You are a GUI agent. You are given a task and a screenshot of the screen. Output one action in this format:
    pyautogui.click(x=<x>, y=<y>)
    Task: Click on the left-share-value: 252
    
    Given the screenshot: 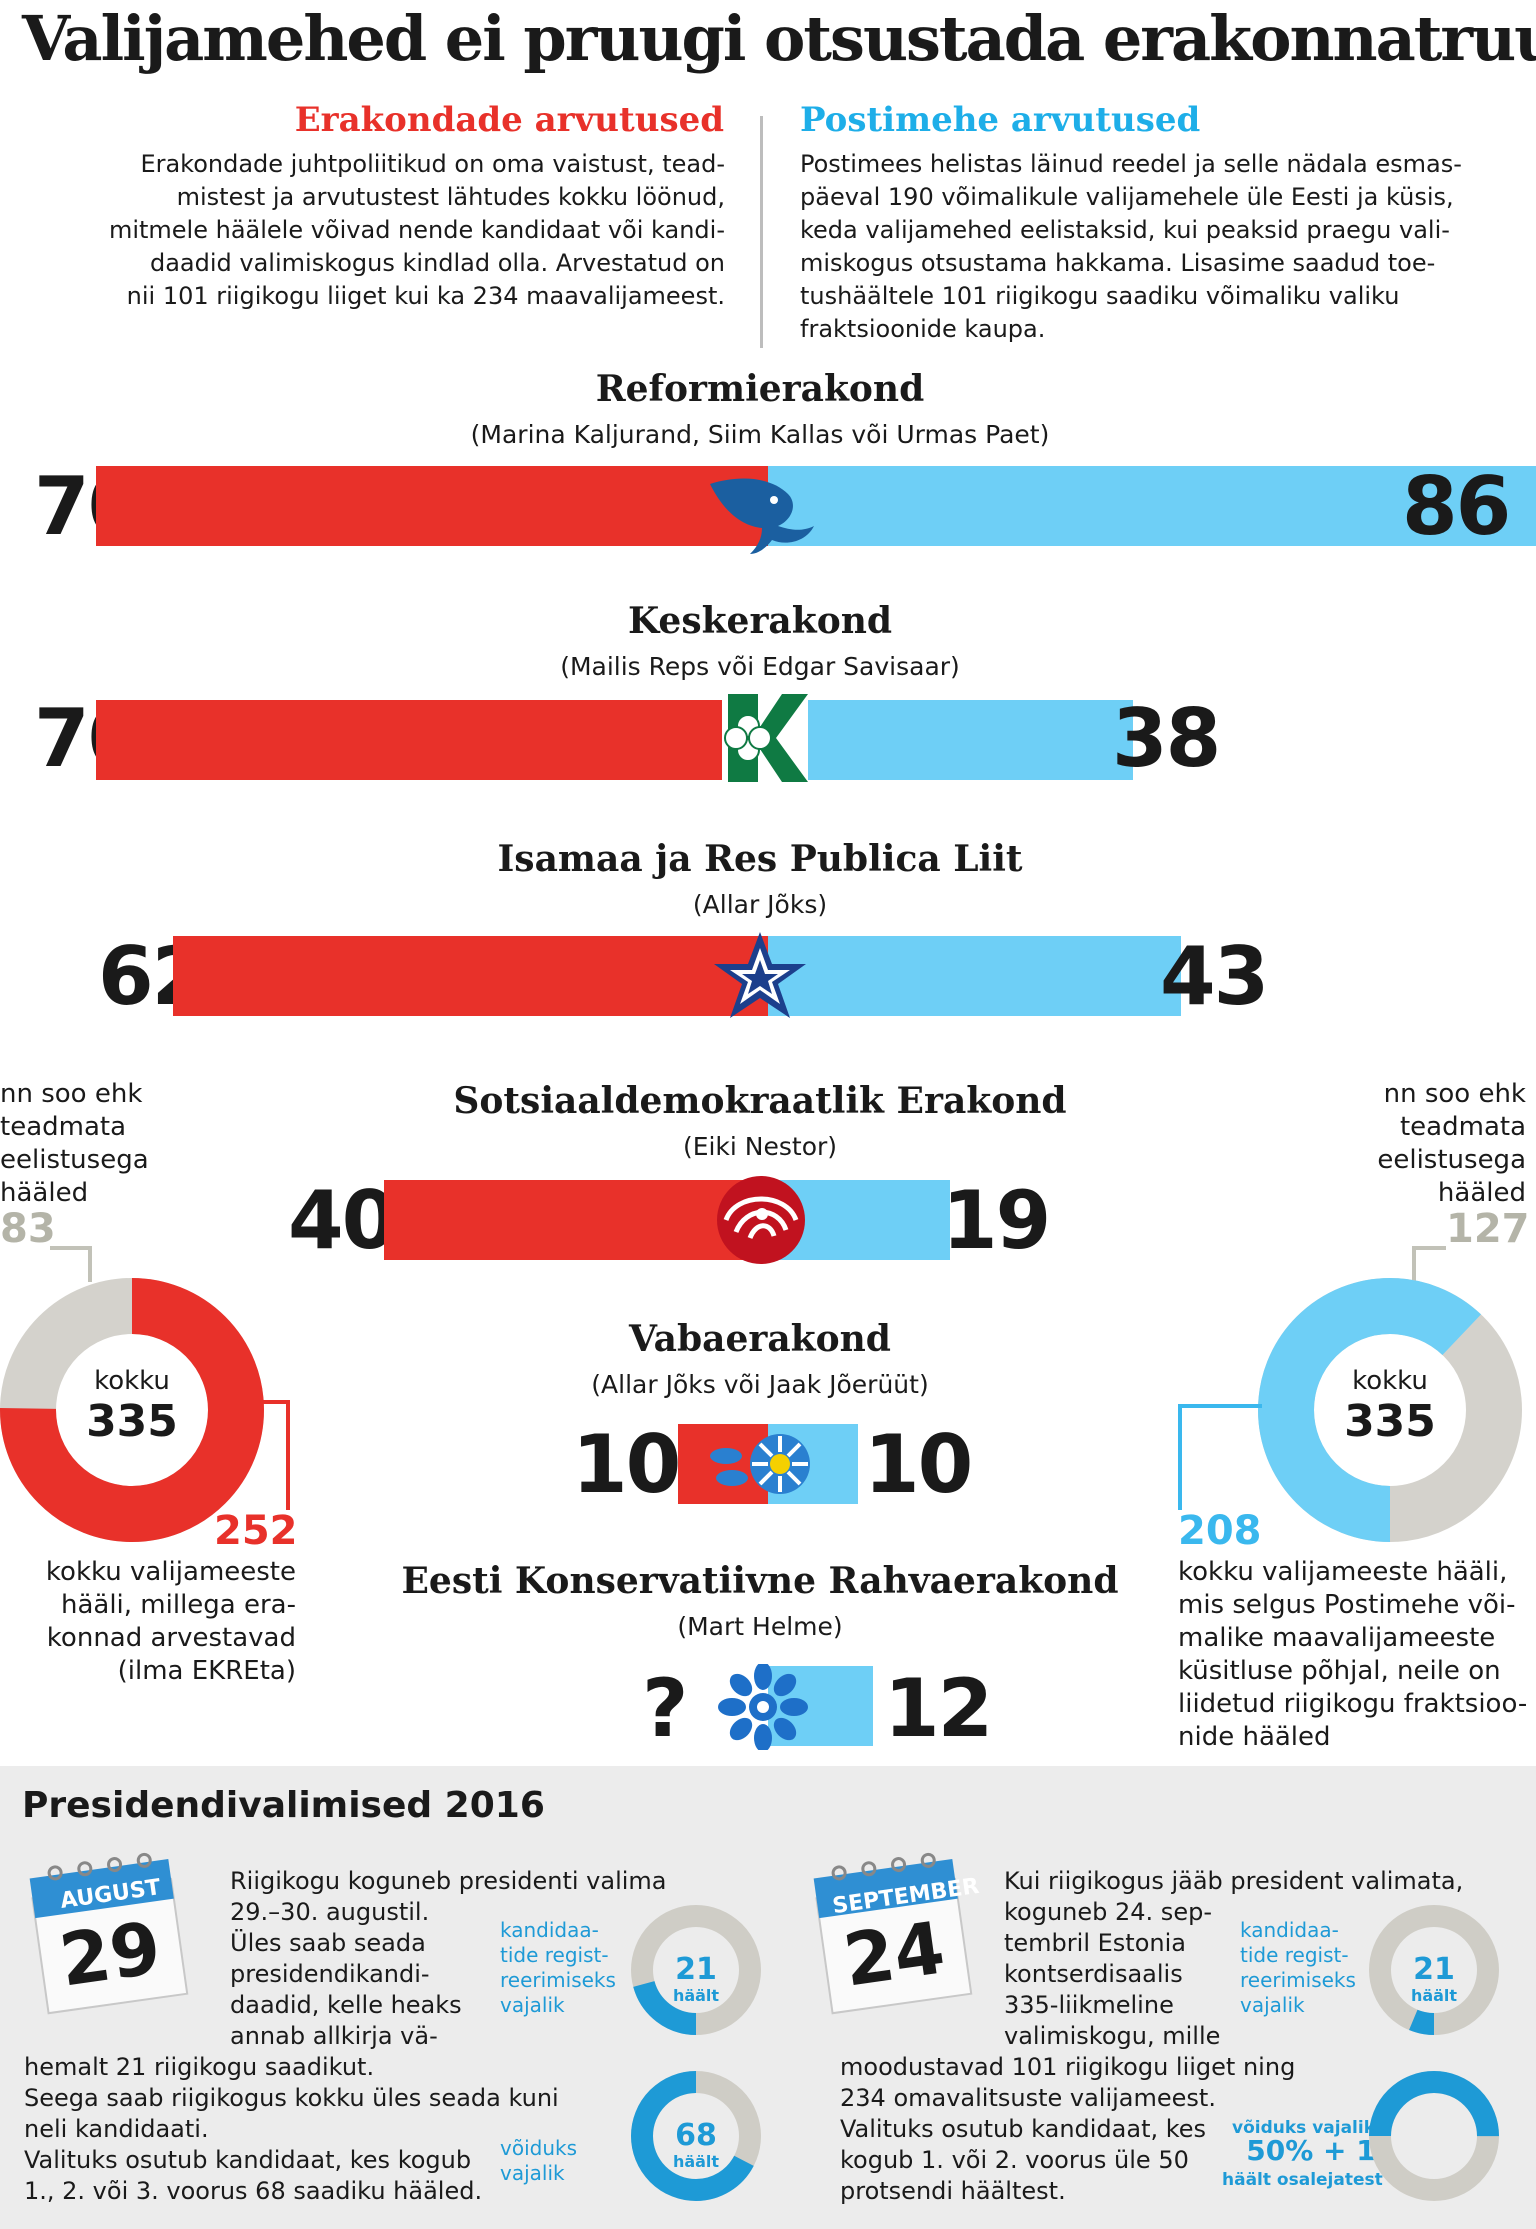 What is the action you would take?
    pyautogui.click(x=256, y=1531)
    